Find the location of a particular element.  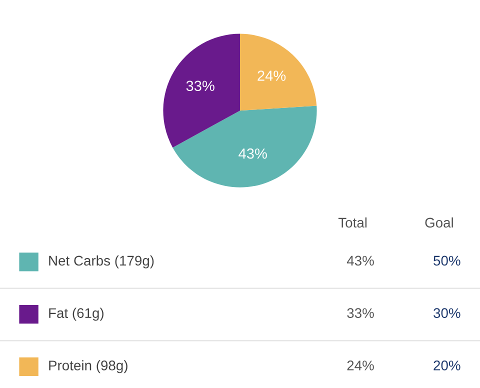

text: Total is located at coordinates (352, 222).